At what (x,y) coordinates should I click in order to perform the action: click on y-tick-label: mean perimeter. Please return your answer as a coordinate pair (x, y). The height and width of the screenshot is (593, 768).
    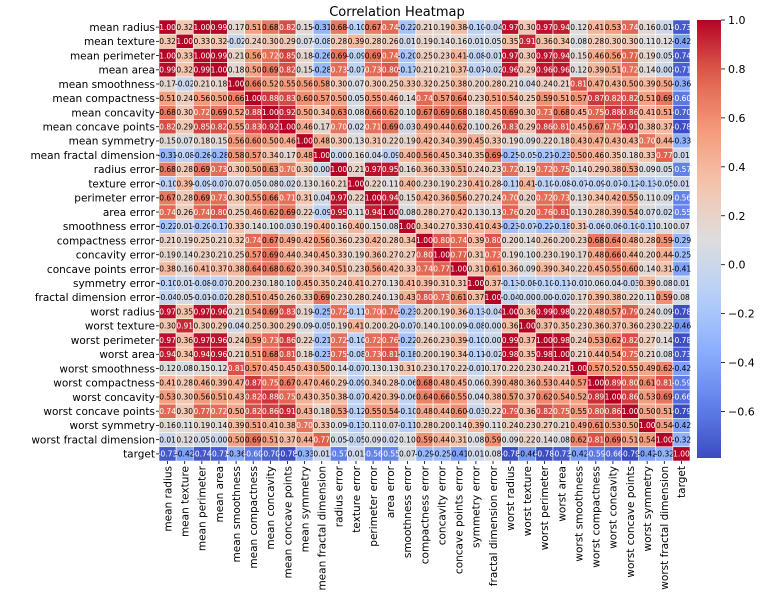
    Looking at the image, I should click on (113, 56).